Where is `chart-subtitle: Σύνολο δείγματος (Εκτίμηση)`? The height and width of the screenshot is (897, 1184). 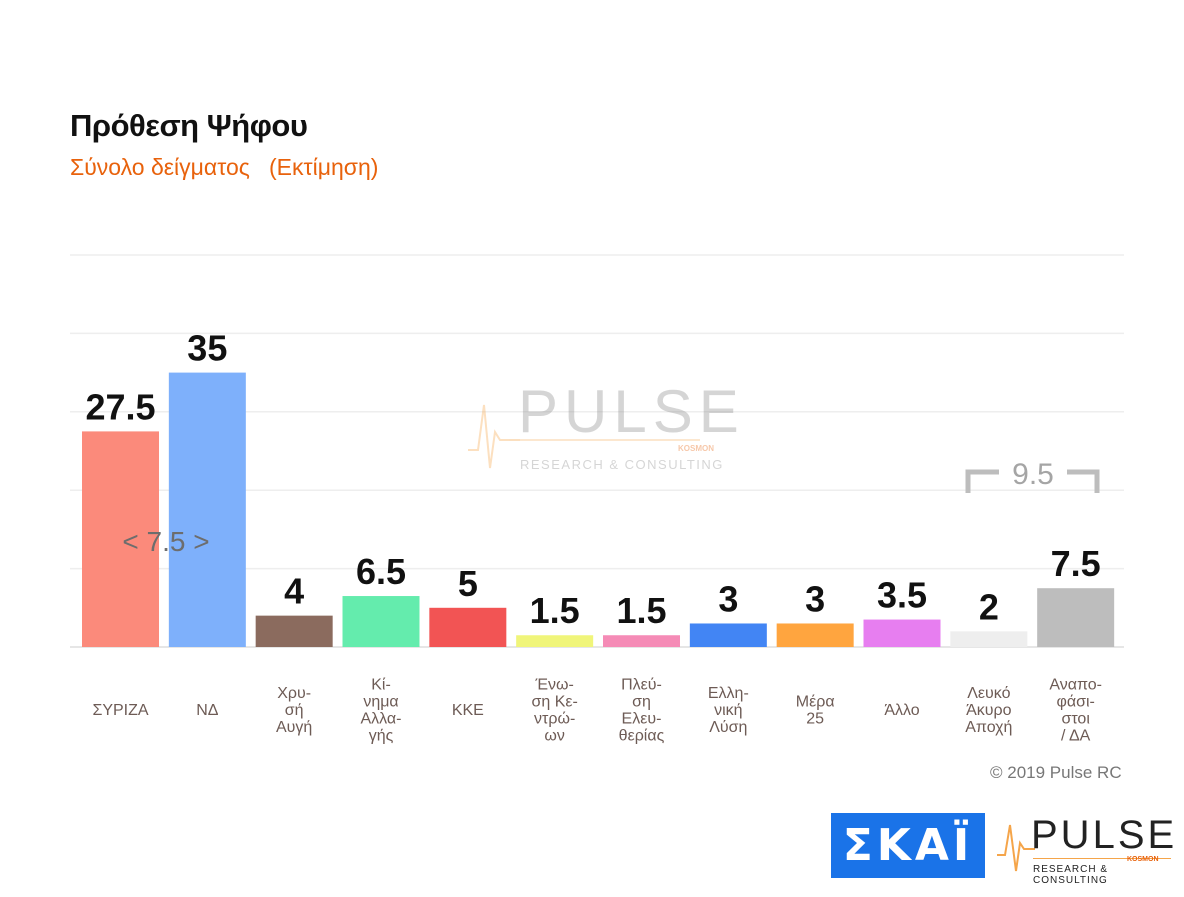
chart-subtitle: Σύνολο δείγματος (Εκτίμηση) is located at coordinates (224, 167).